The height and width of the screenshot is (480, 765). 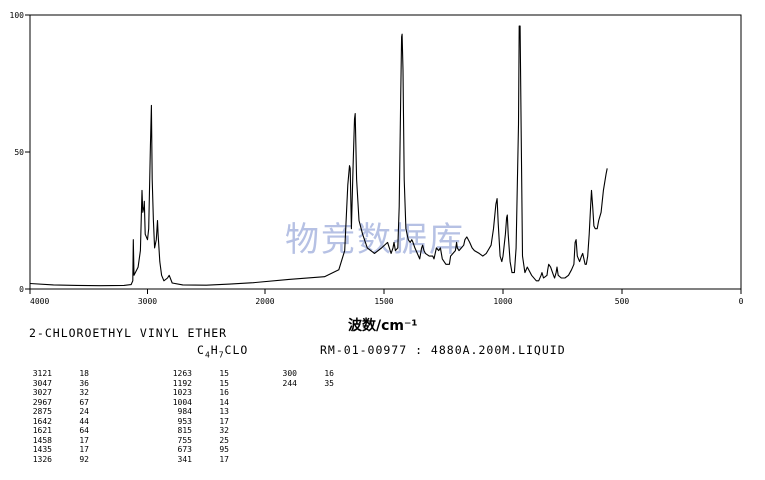 What do you see at coordinates (182, 383) in the screenshot?
I see `peak-wavenumber: 1192` at bounding box center [182, 383].